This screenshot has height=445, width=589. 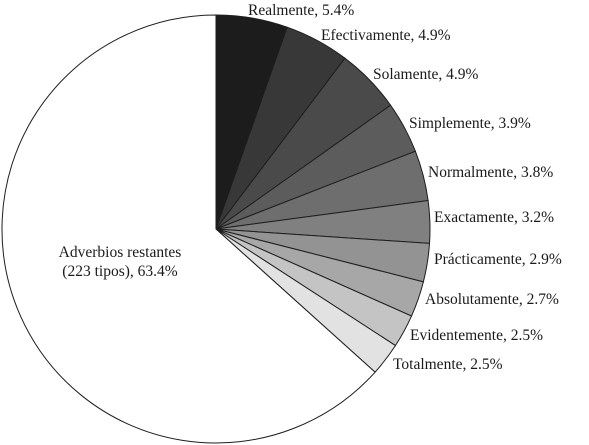 I want to click on slice-label-normalmente: Normalmente, 3.8%, so click(x=490, y=172).